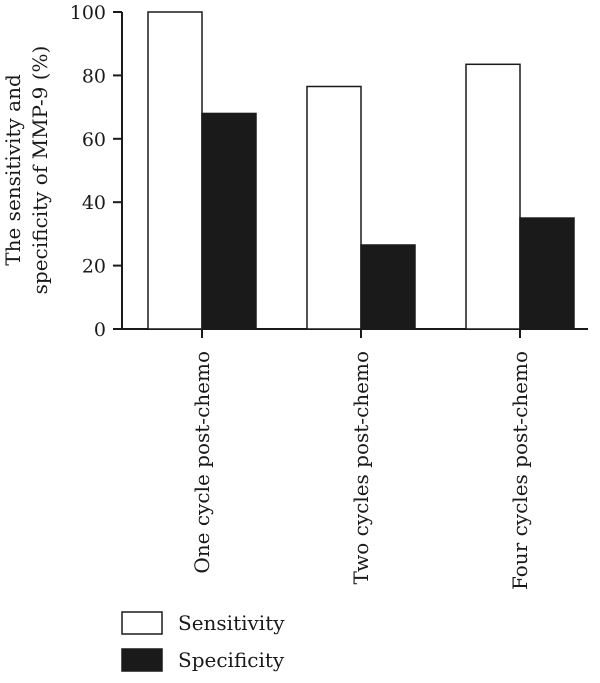  What do you see at coordinates (203, 641) in the screenshot?
I see `legend: Sensitivity Specificity` at bounding box center [203, 641].